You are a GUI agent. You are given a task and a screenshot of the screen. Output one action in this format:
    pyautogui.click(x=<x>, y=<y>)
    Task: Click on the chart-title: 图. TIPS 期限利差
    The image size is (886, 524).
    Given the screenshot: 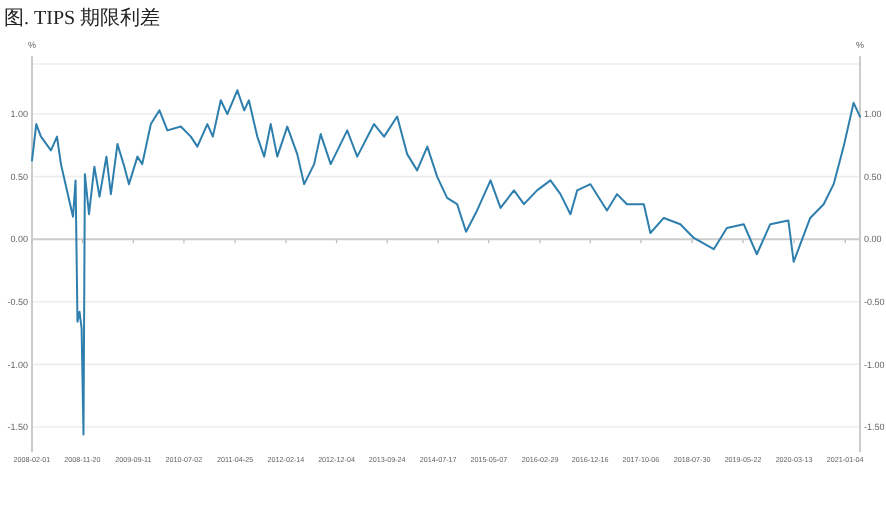 What is the action you would take?
    pyautogui.click(x=82, y=18)
    